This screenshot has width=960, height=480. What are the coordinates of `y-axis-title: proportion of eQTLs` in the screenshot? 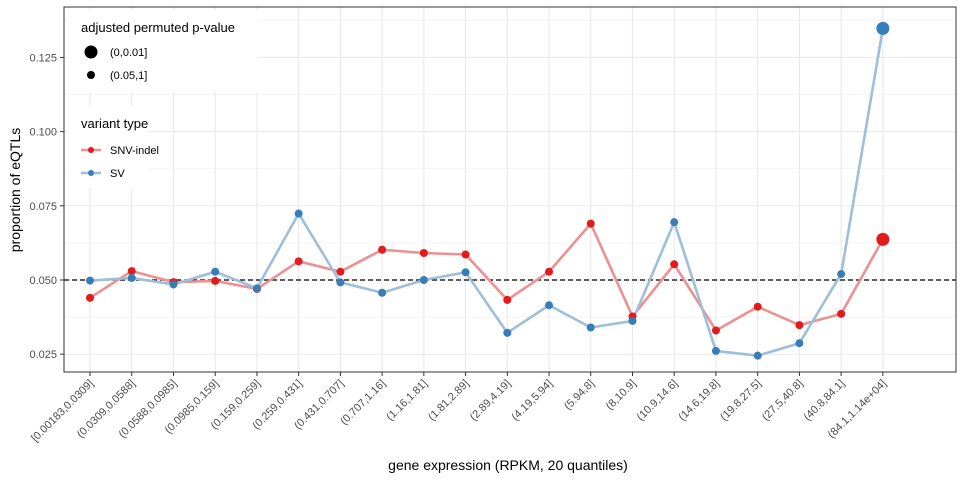 It's located at (15, 190).